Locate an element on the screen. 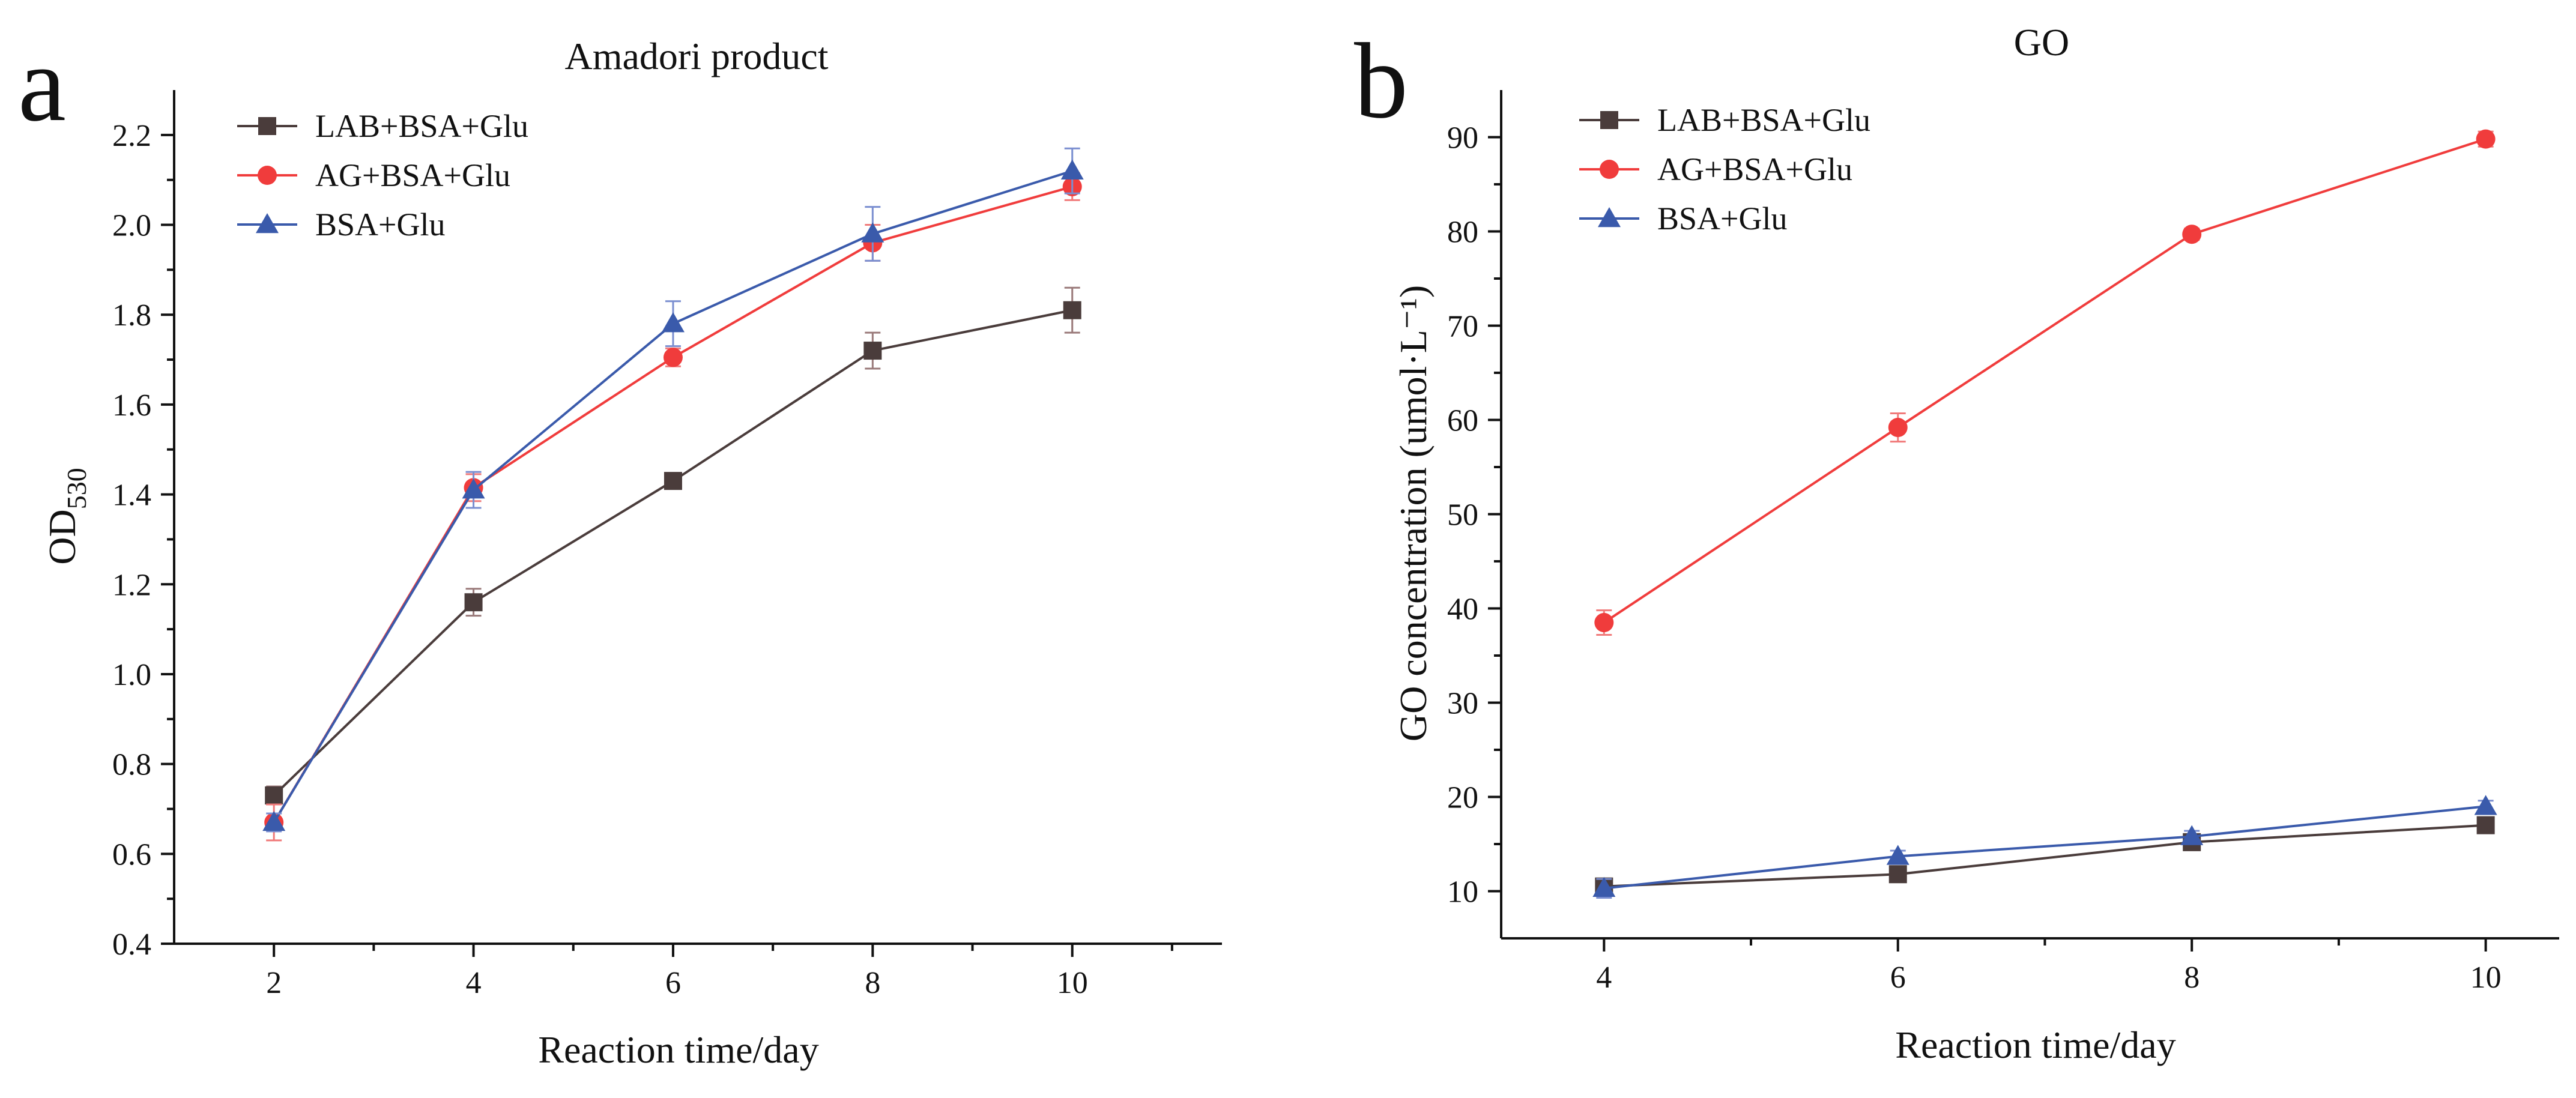 This screenshot has height=1098, width=2576. panel-a-y-tick-label: 2.2 is located at coordinates (131, 136).